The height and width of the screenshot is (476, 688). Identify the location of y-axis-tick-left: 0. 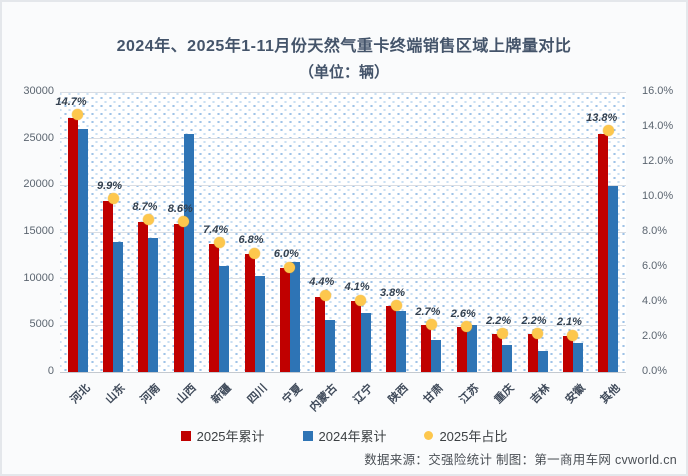
(50, 371).